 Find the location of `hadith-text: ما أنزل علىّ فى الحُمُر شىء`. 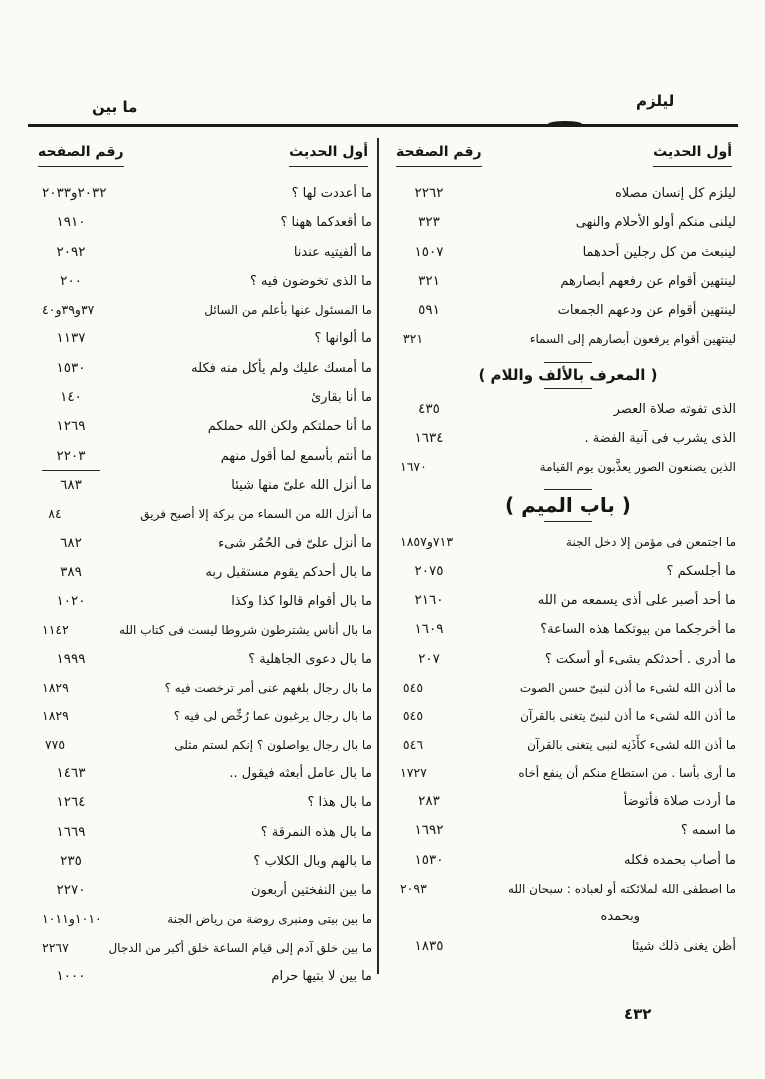

hadith-text: ما أنزل علىّ فى الحُمُر شىء is located at coordinates (295, 543).